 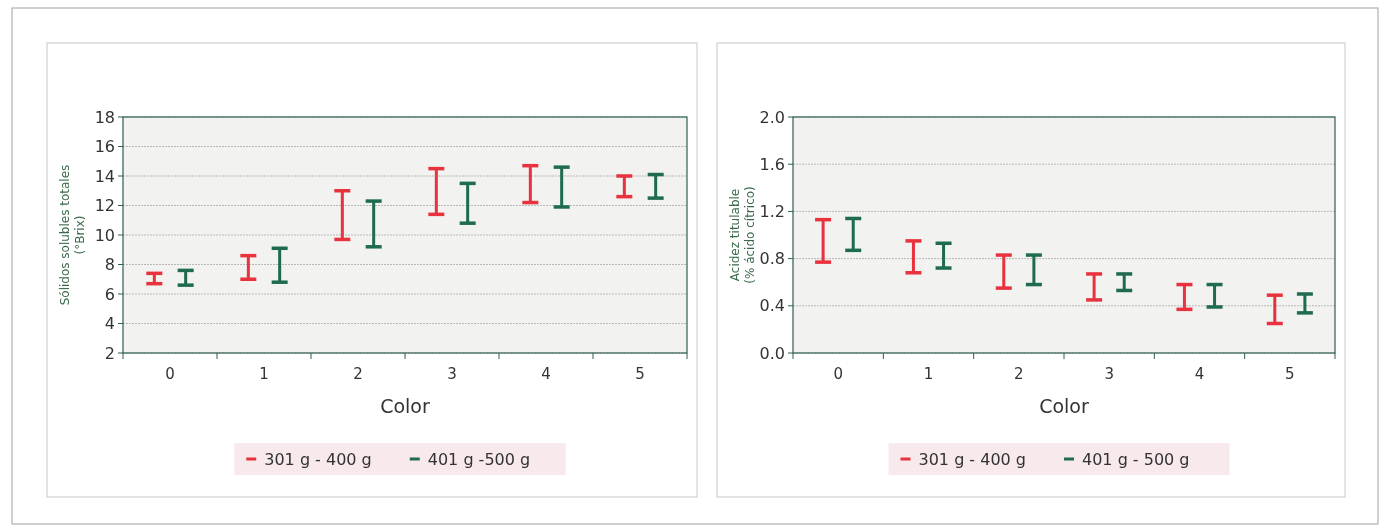 I want to click on y-tick-label: 2, so click(x=109, y=353).